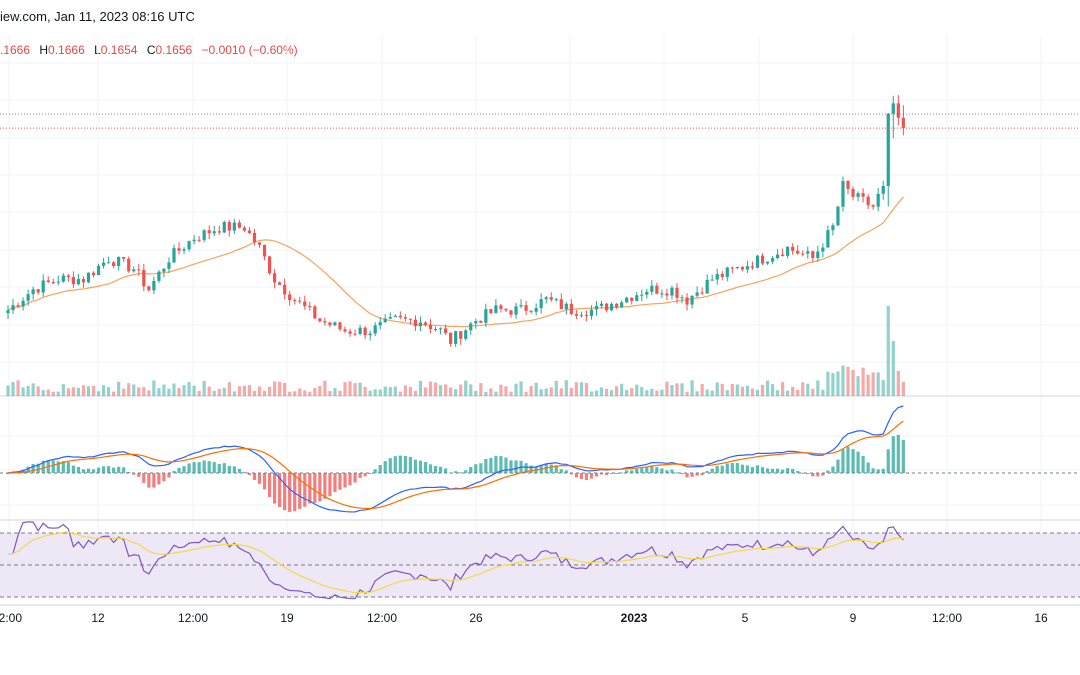 The height and width of the screenshot is (675, 1080). Describe the element at coordinates (524, 618) in the screenshot. I see `x-axis: 12:00 12 12:00 19 12:00 26 2023 5 9 12:00 16` at that location.